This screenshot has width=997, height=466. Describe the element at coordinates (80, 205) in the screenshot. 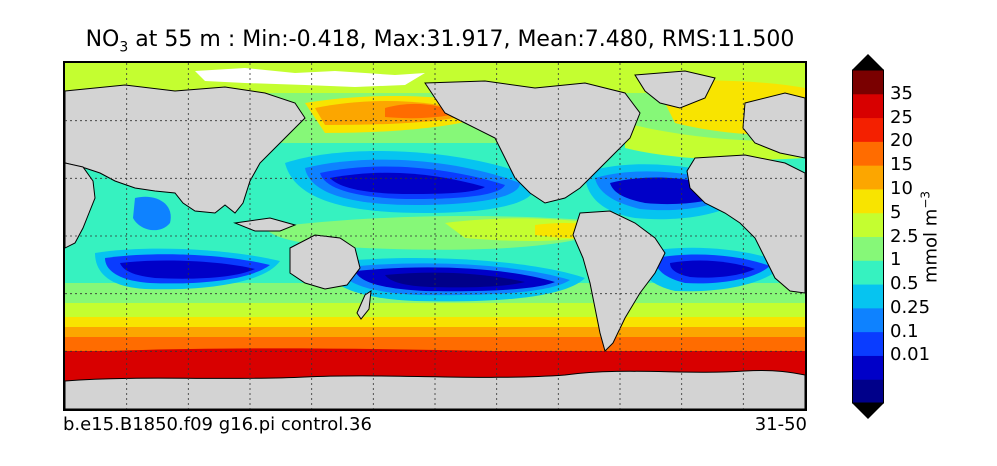

I see `landmass-africa-east` at that location.